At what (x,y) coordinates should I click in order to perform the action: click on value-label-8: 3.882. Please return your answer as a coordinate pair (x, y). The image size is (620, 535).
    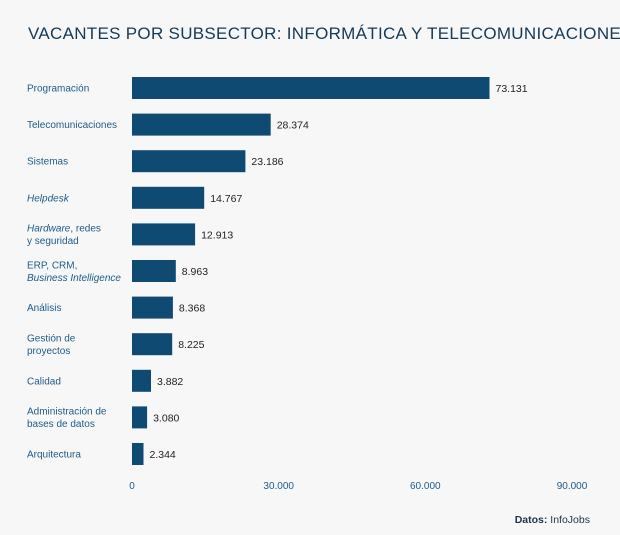
    Looking at the image, I should click on (170, 382).